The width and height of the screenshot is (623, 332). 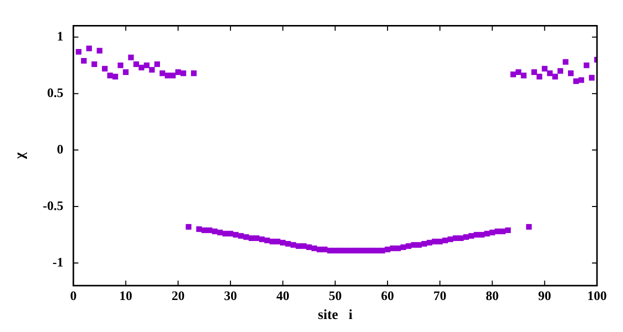 I want to click on y-tick-label: -0.5, so click(x=53, y=205).